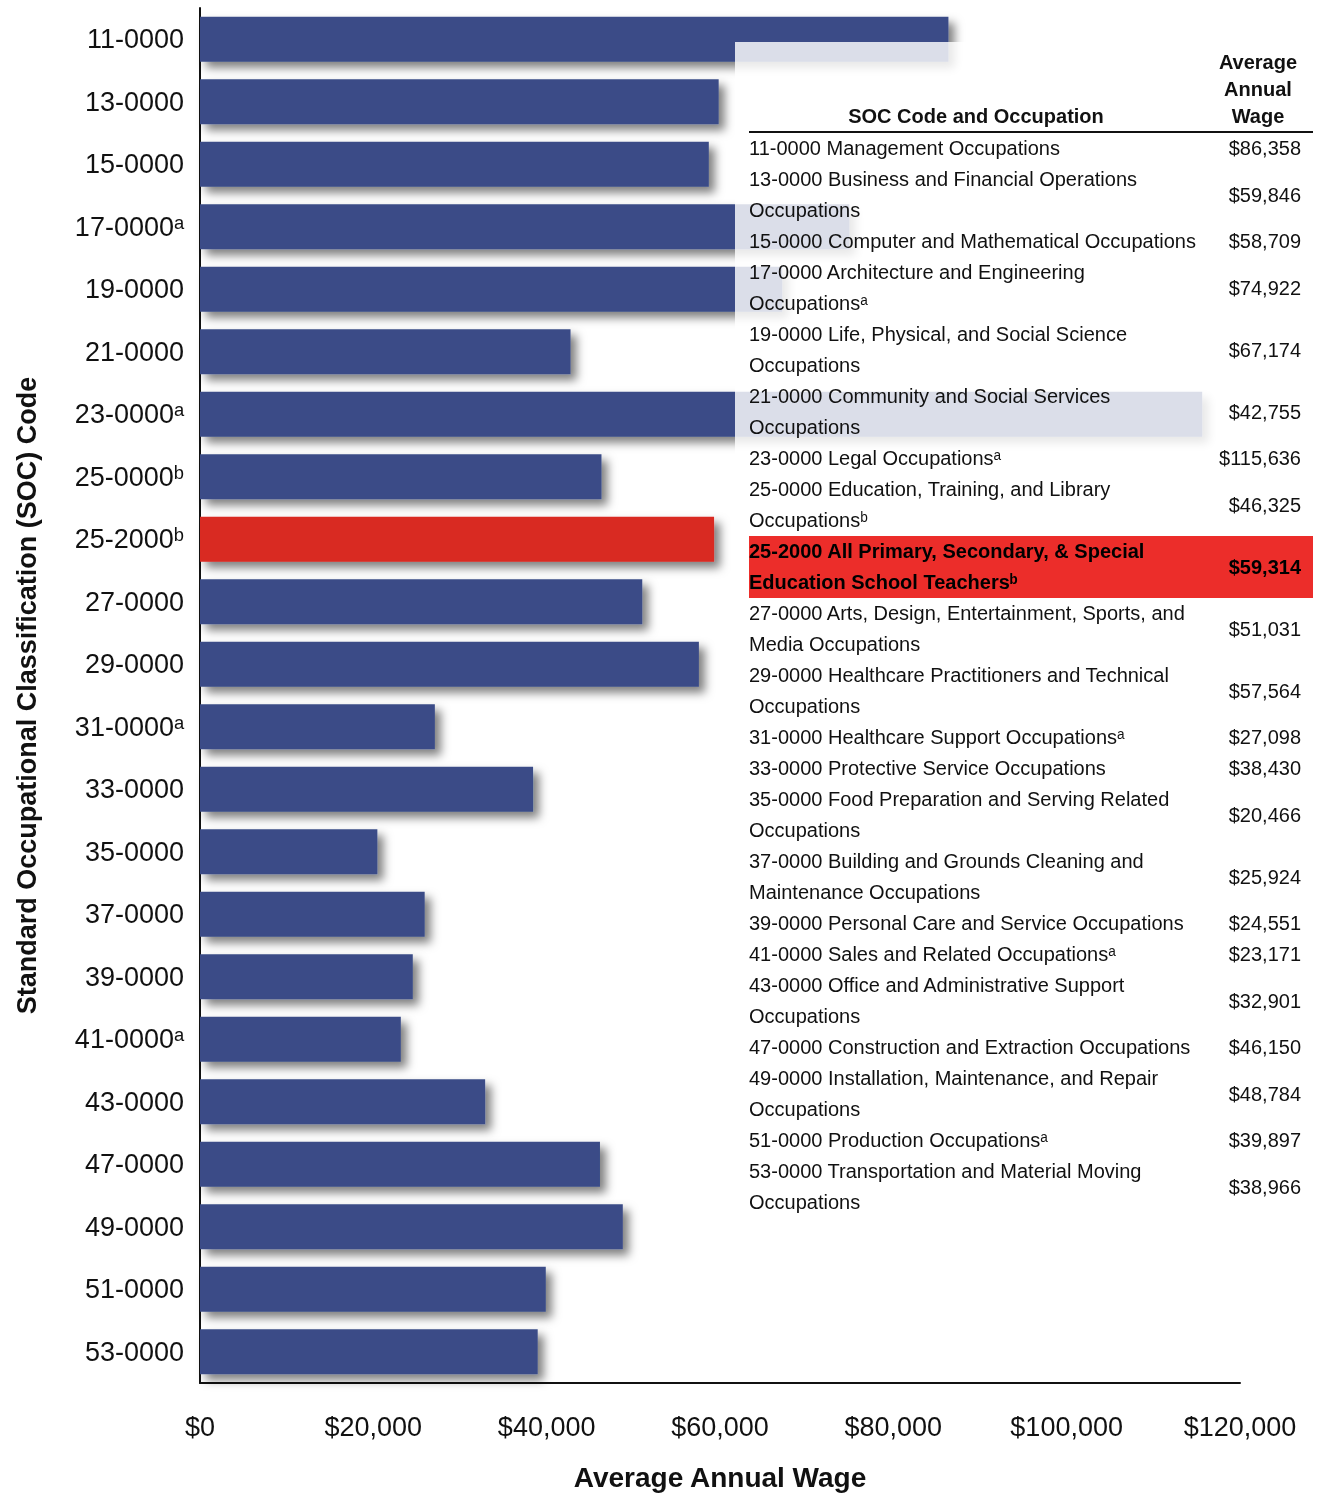  What do you see at coordinates (1264, 194) in the screenshot?
I see `text: $59,846` at bounding box center [1264, 194].